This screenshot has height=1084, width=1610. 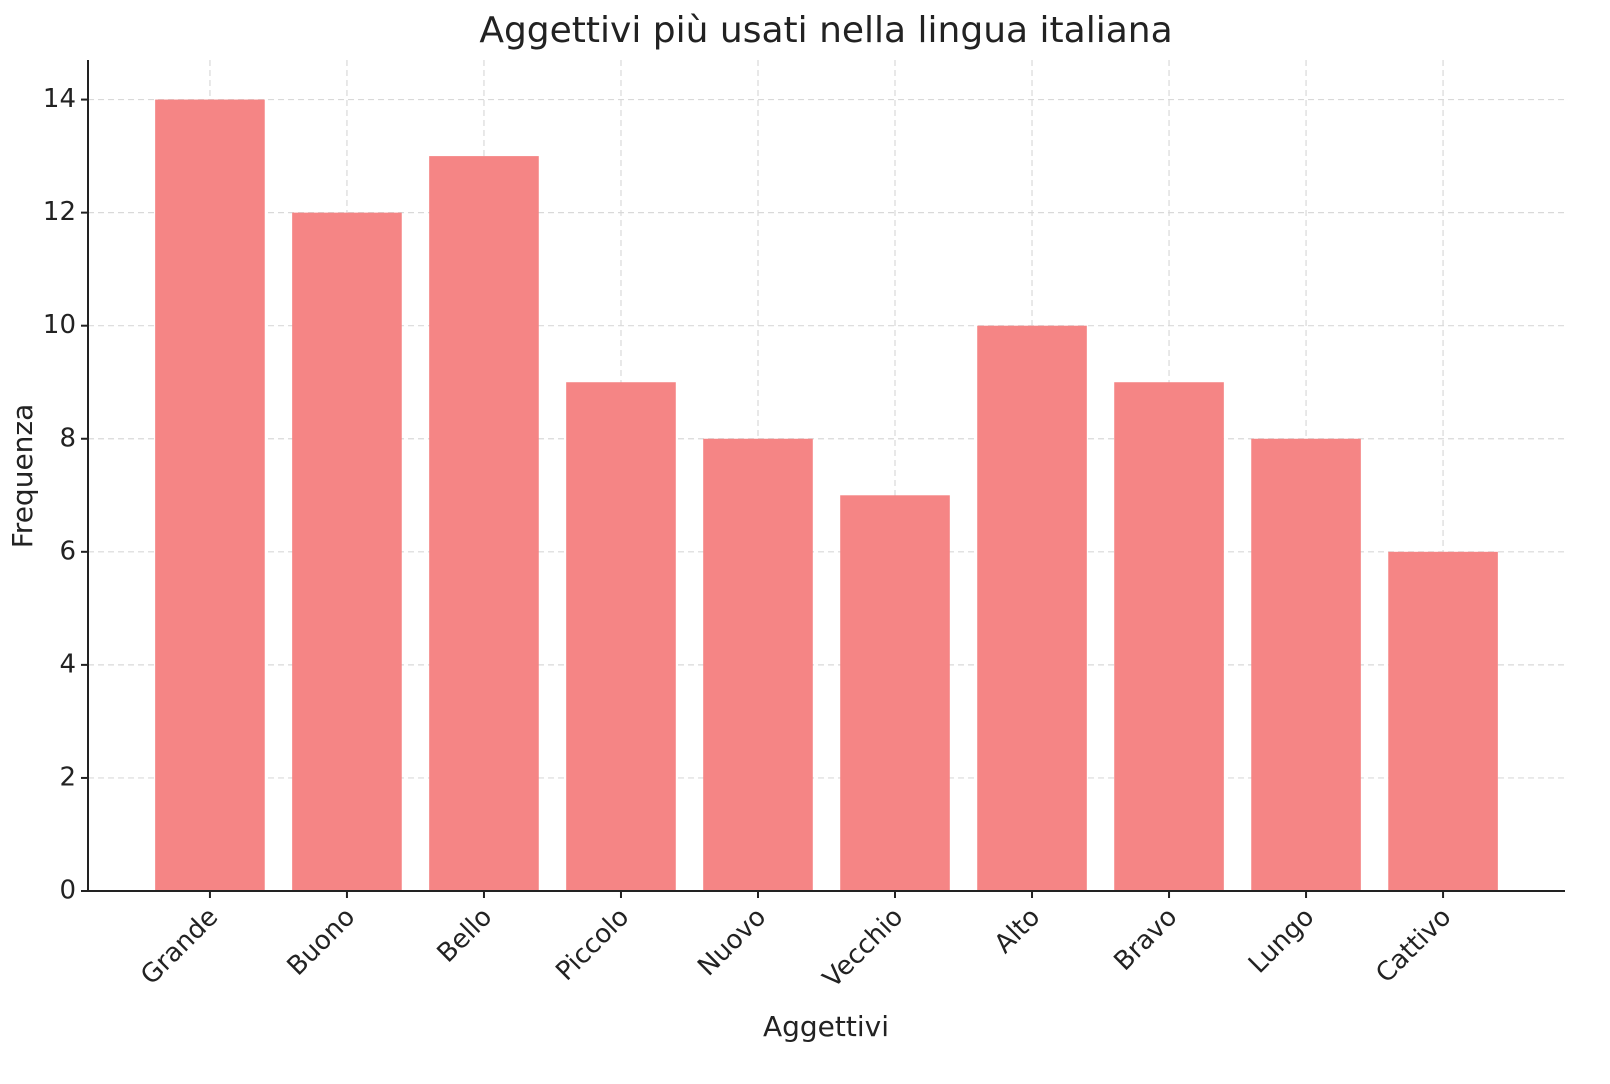 I want to click on x-axis-label: Aggettivi, so click(x=826, y=1026).